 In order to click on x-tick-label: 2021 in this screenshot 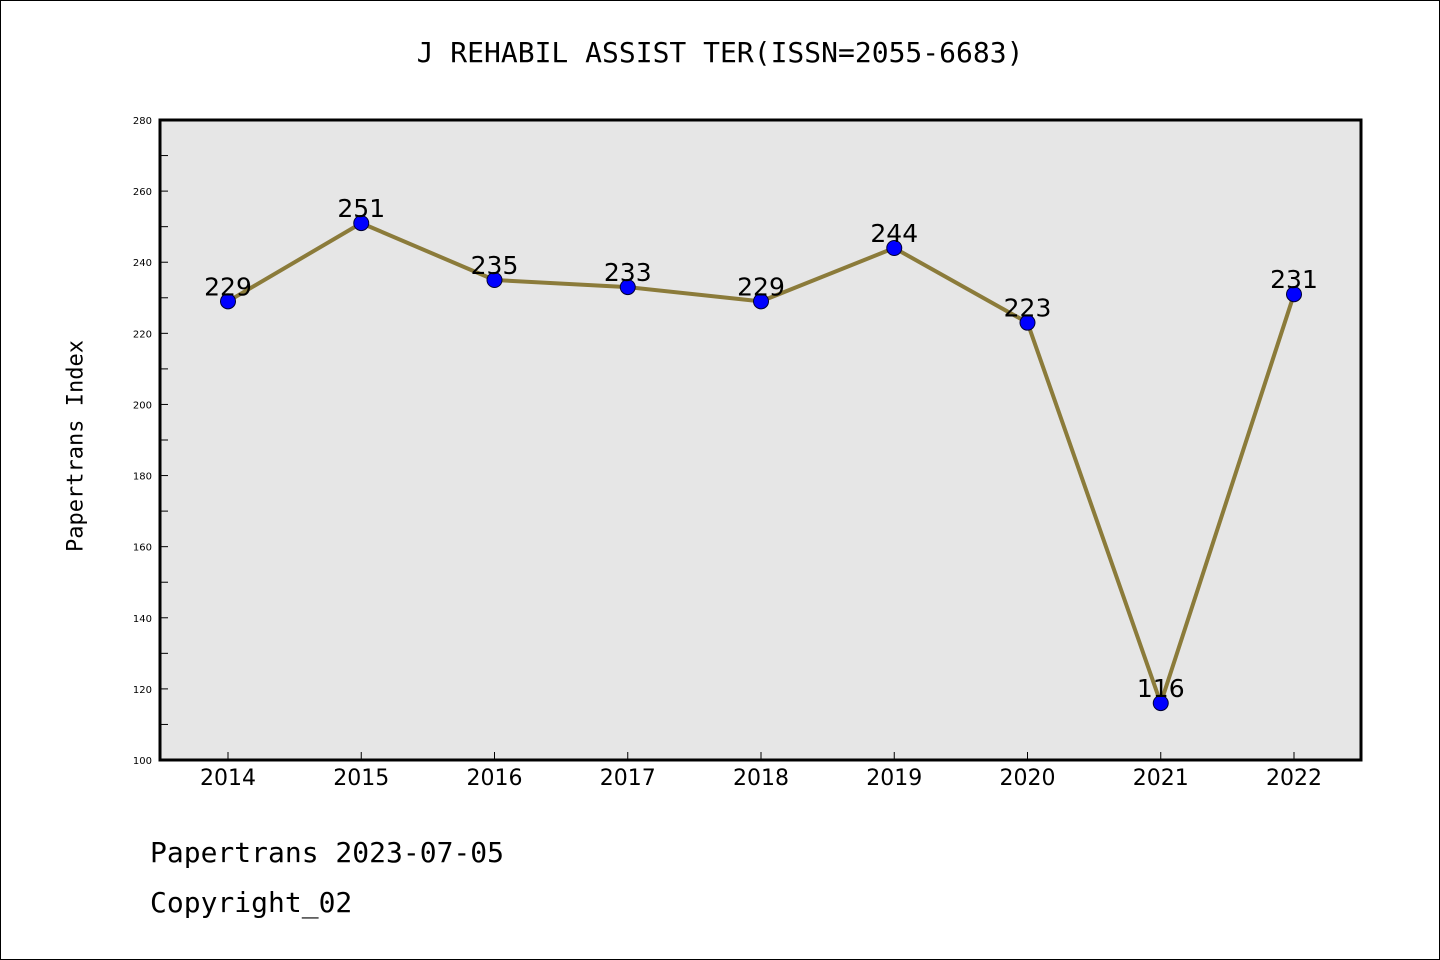, I will do `click(1161, 778)`.